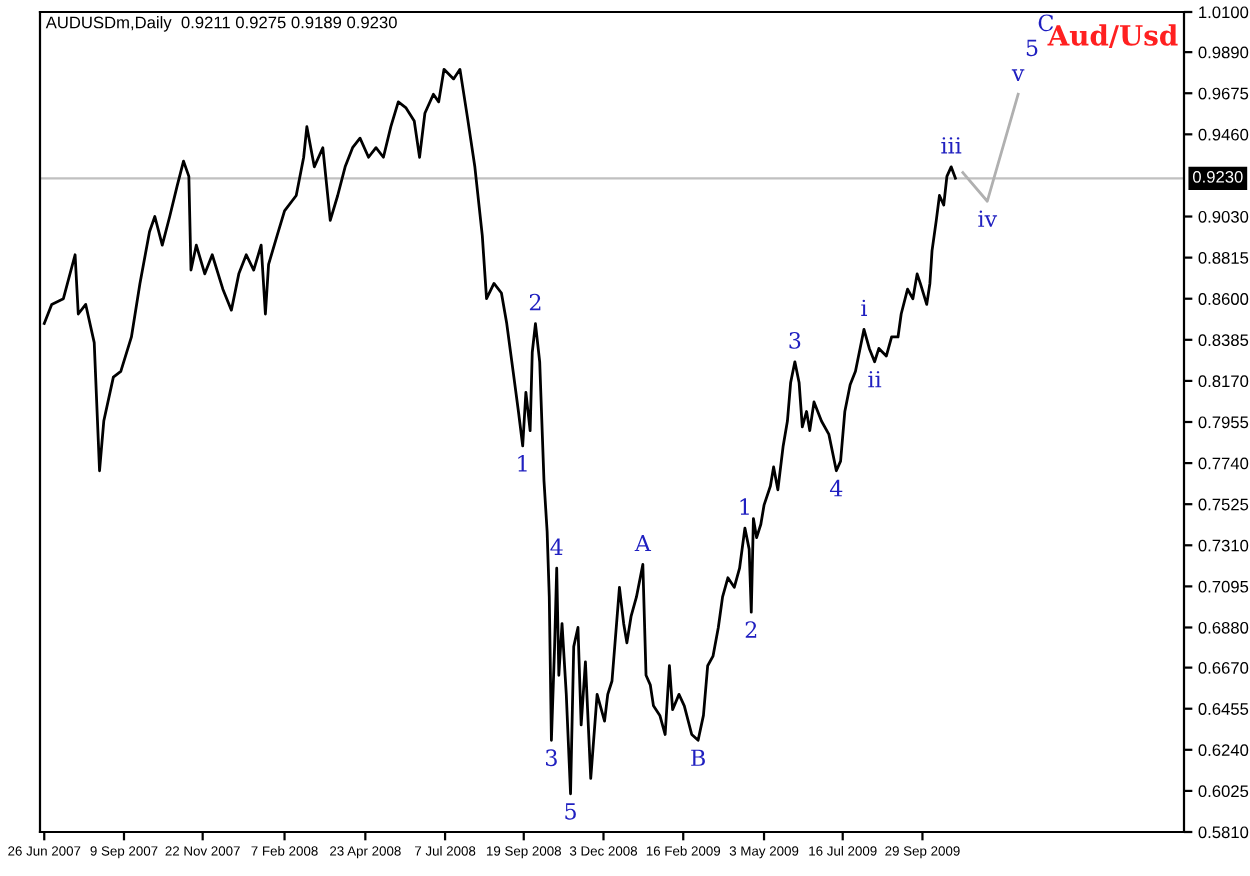 Image resolution: width=1250 pixels, height=876 pixels. Describe the element at coordinates (1223, 791) in the screenshot. I see `y-tick-label: 0.6025` at that location.